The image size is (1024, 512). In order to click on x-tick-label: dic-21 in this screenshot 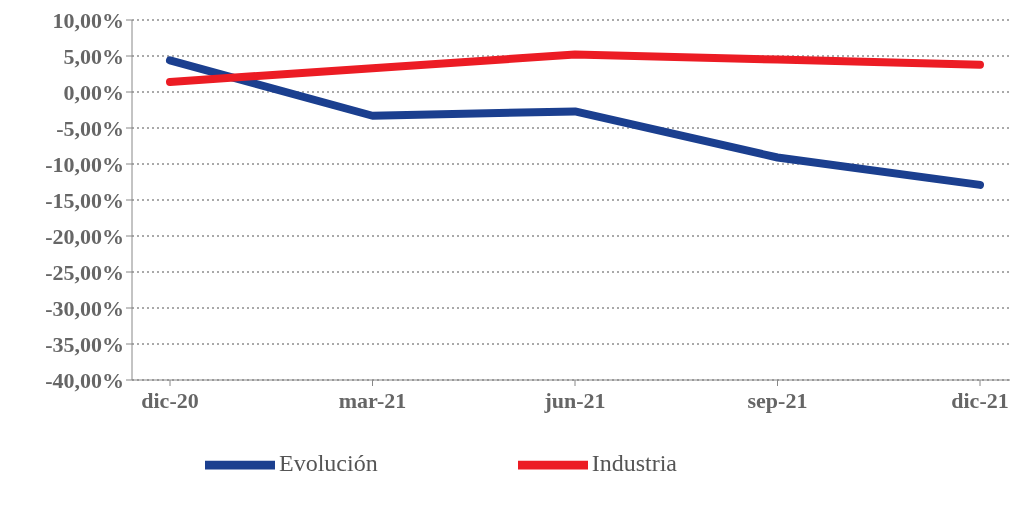, I will do `click(980, 400)`.